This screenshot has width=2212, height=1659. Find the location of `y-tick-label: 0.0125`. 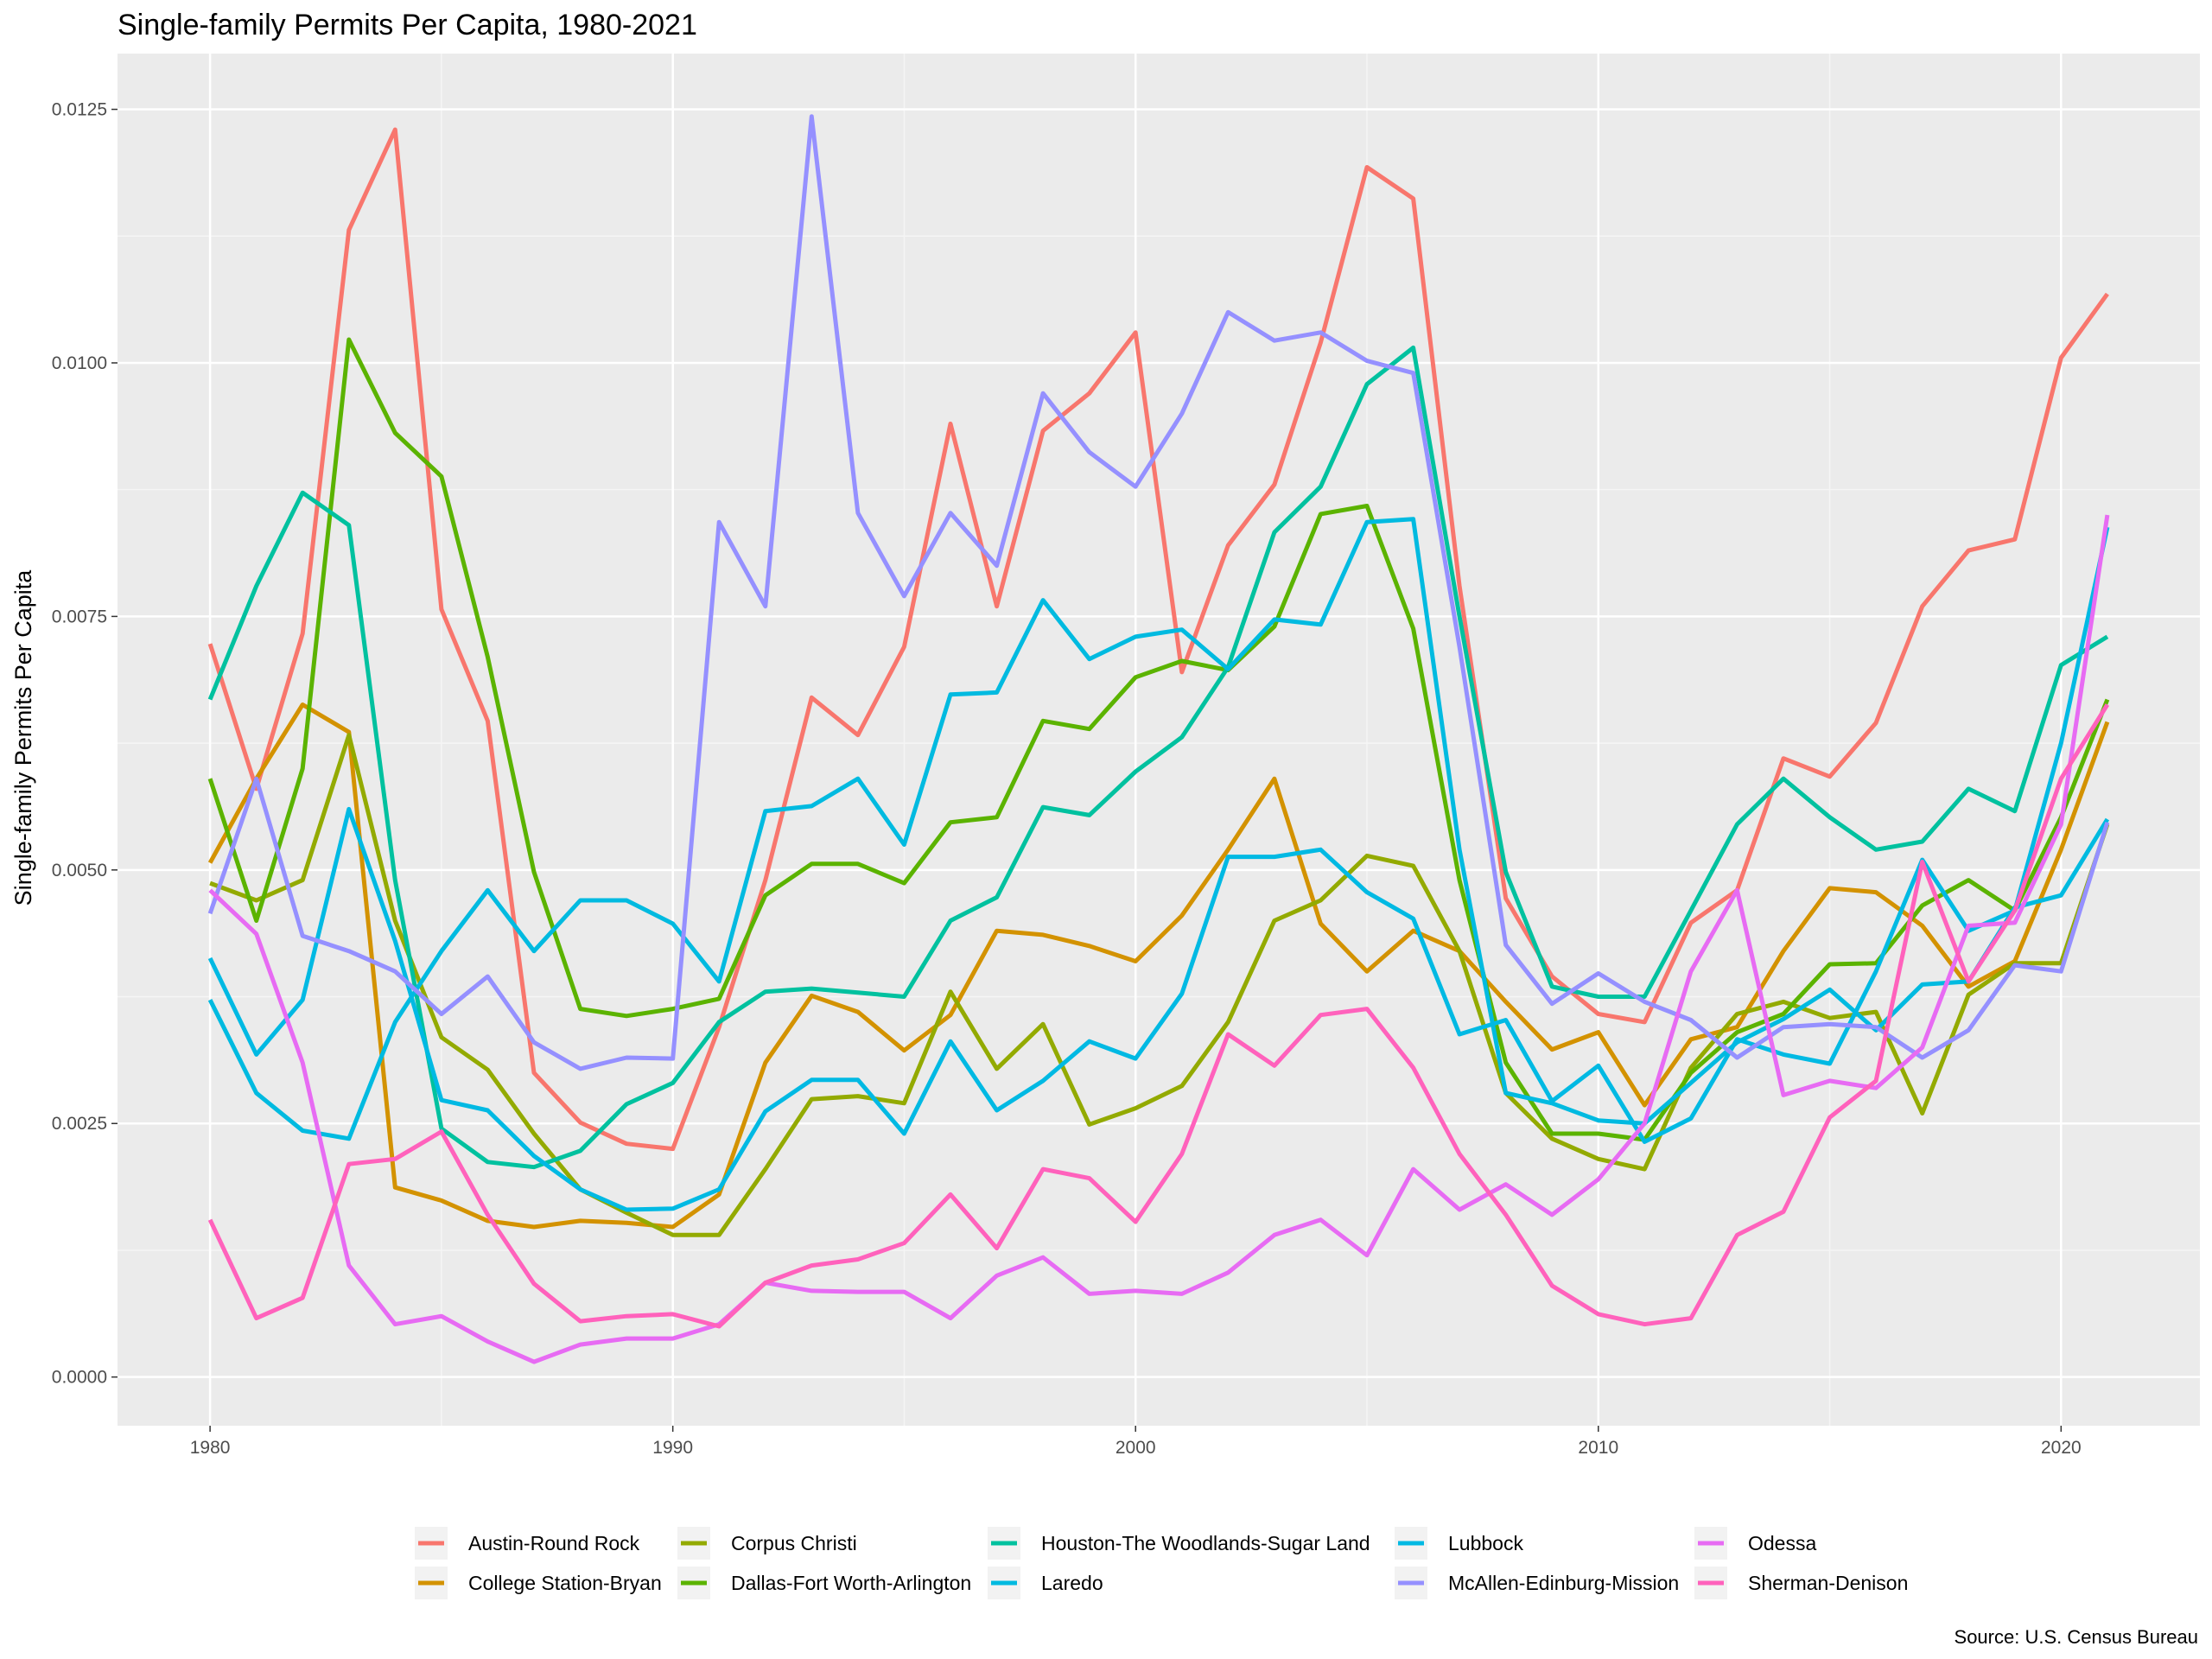

y-tick-label: 0.0125 is located at coordinates (79, 110).